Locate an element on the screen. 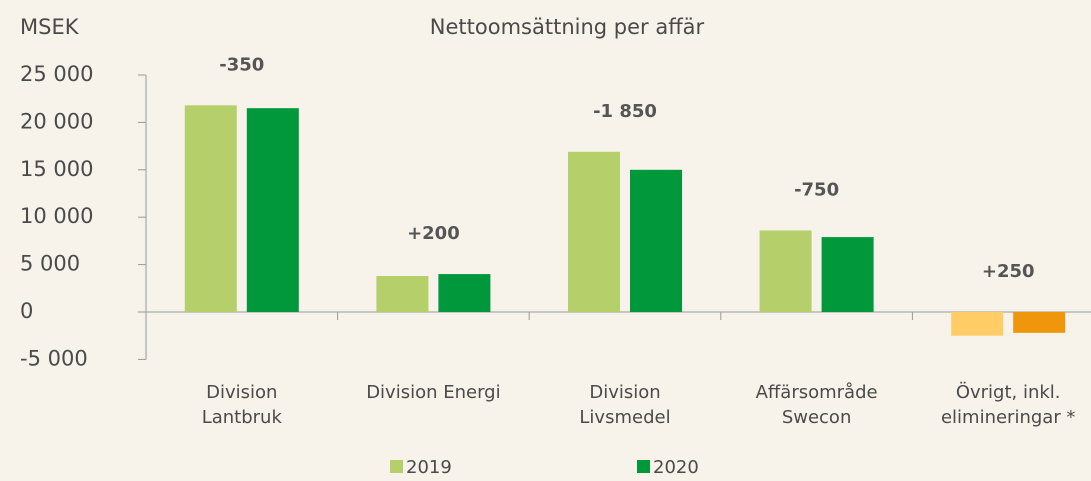  y-tick-label: 20 000 is located at coordinates (56, 121).